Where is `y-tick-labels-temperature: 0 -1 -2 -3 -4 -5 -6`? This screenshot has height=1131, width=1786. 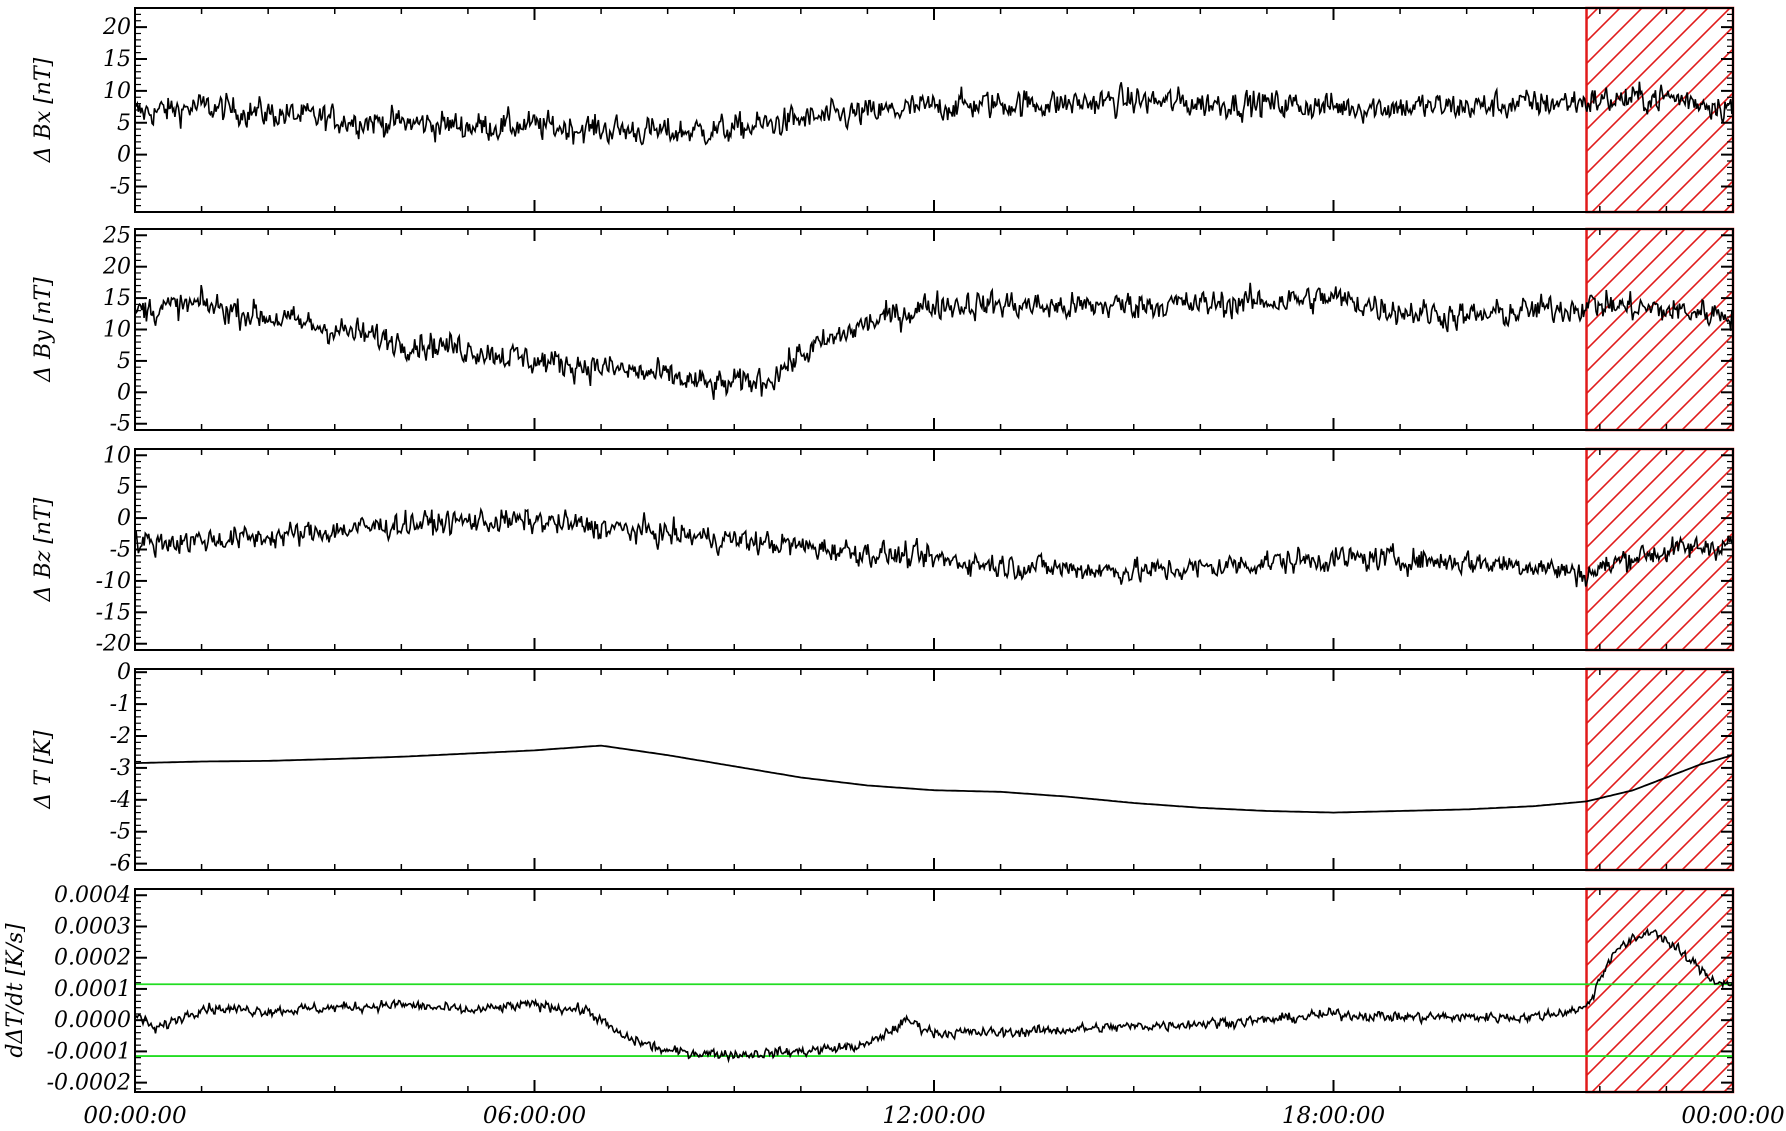
y-tick-labels-temperature: 0 -1 -2 -3 -4 -5 -6 is located at coordinates (120, 768).